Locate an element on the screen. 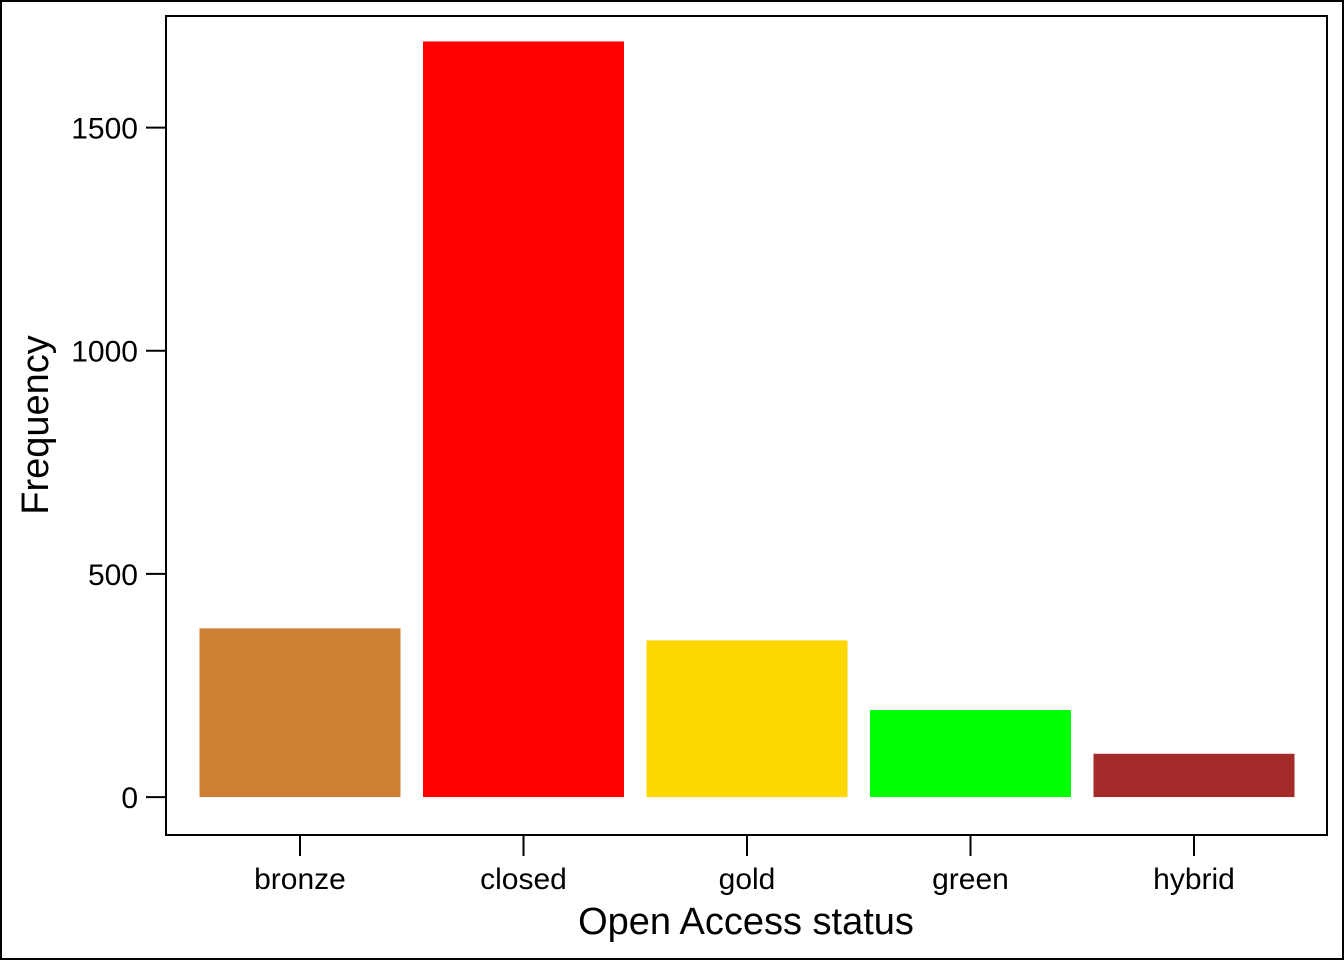 The image size is (1344, 965). x-axis-title: Open Access status is located at coordinates (746, 922).